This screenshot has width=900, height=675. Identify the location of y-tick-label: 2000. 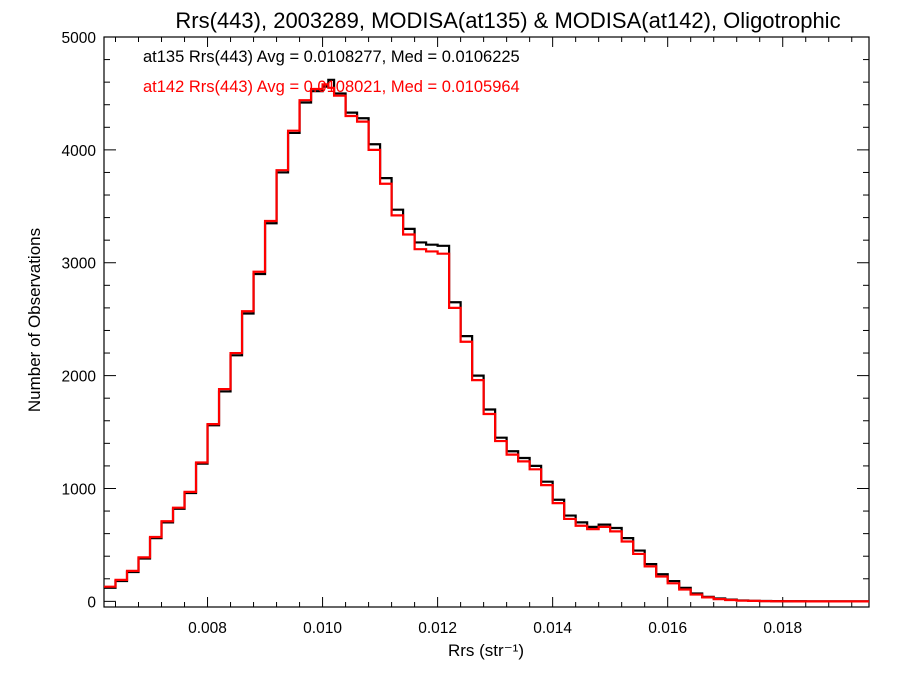
(79, 377).